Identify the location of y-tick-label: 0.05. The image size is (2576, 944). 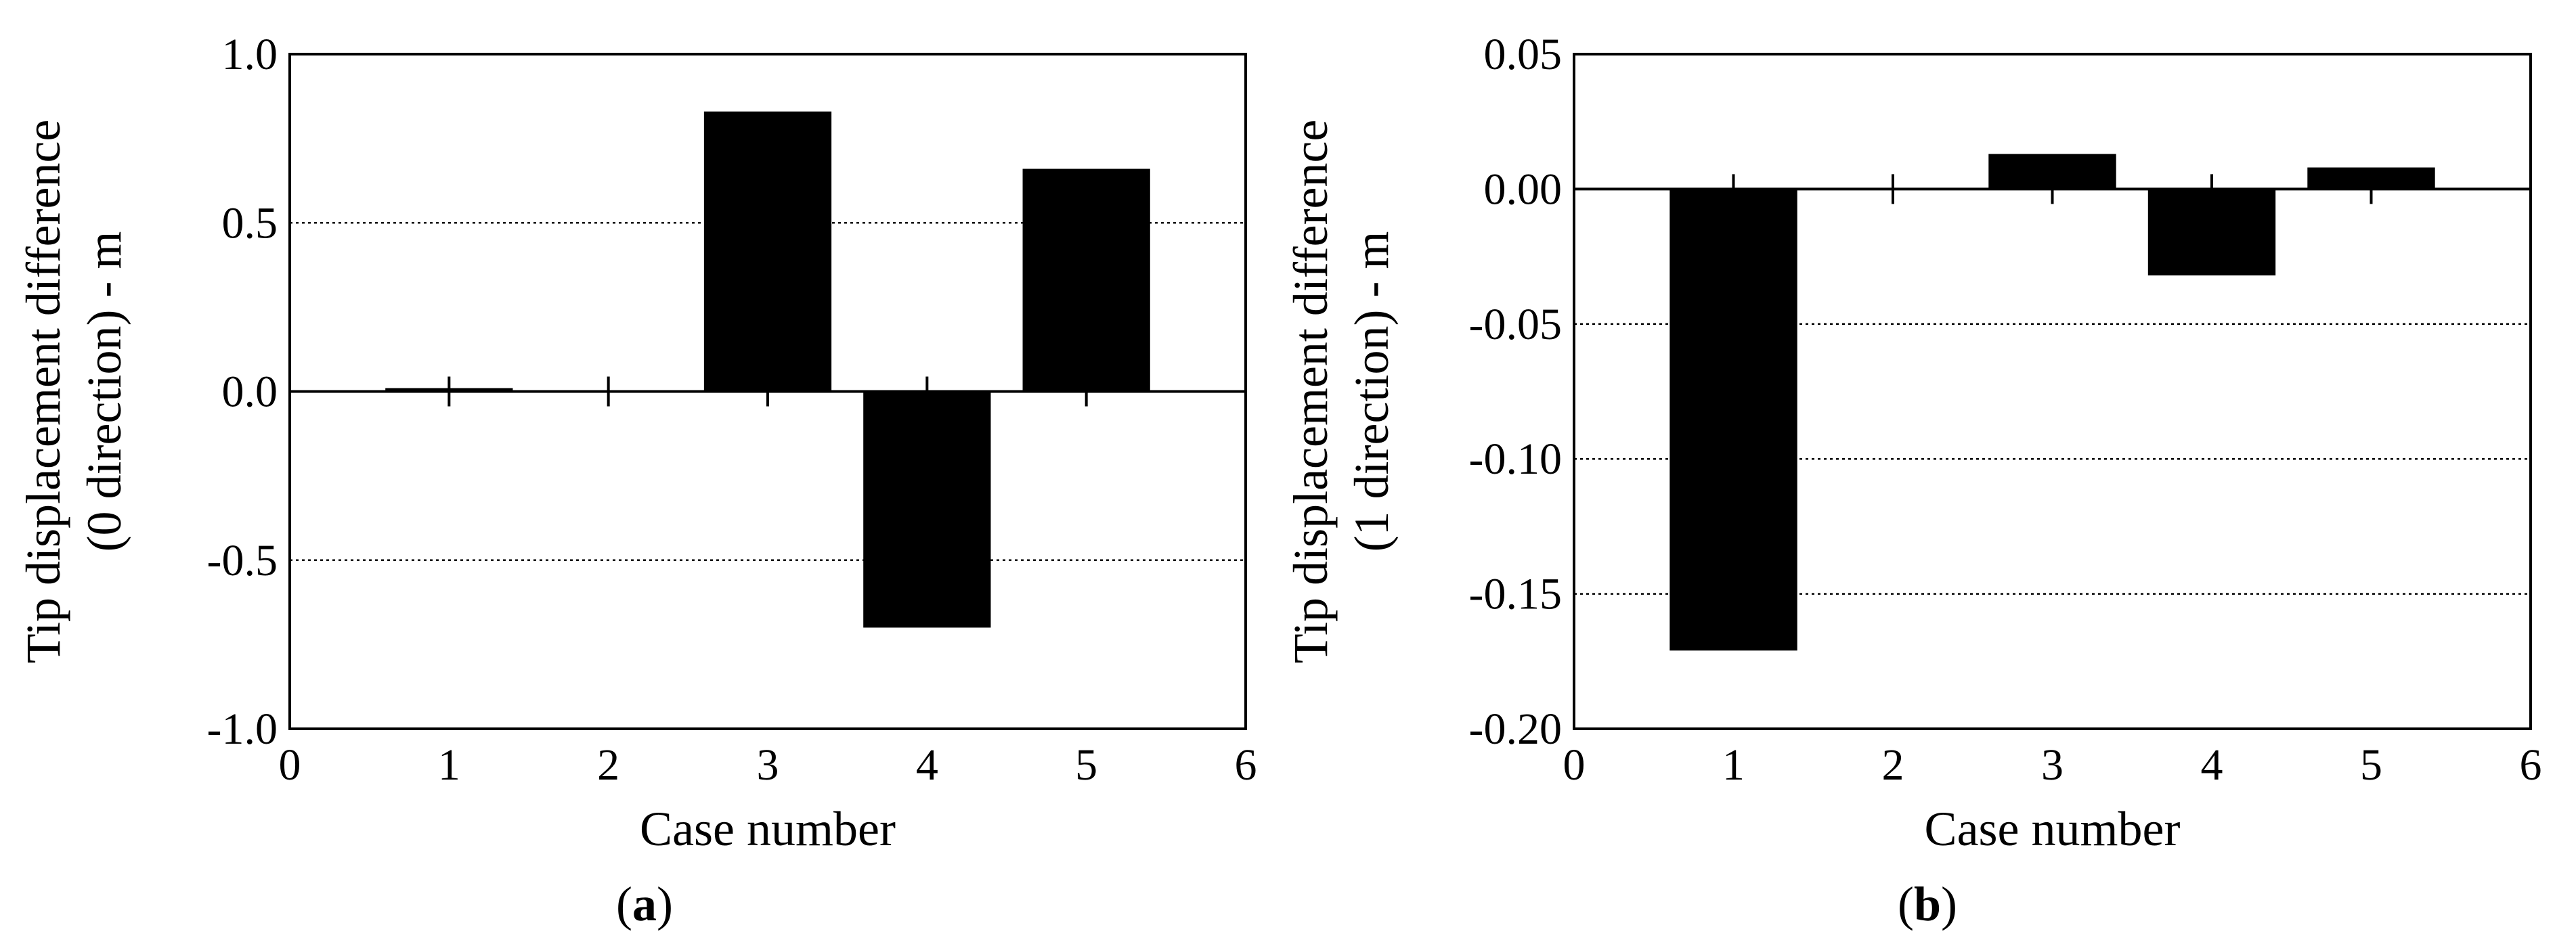
(1523, 54).